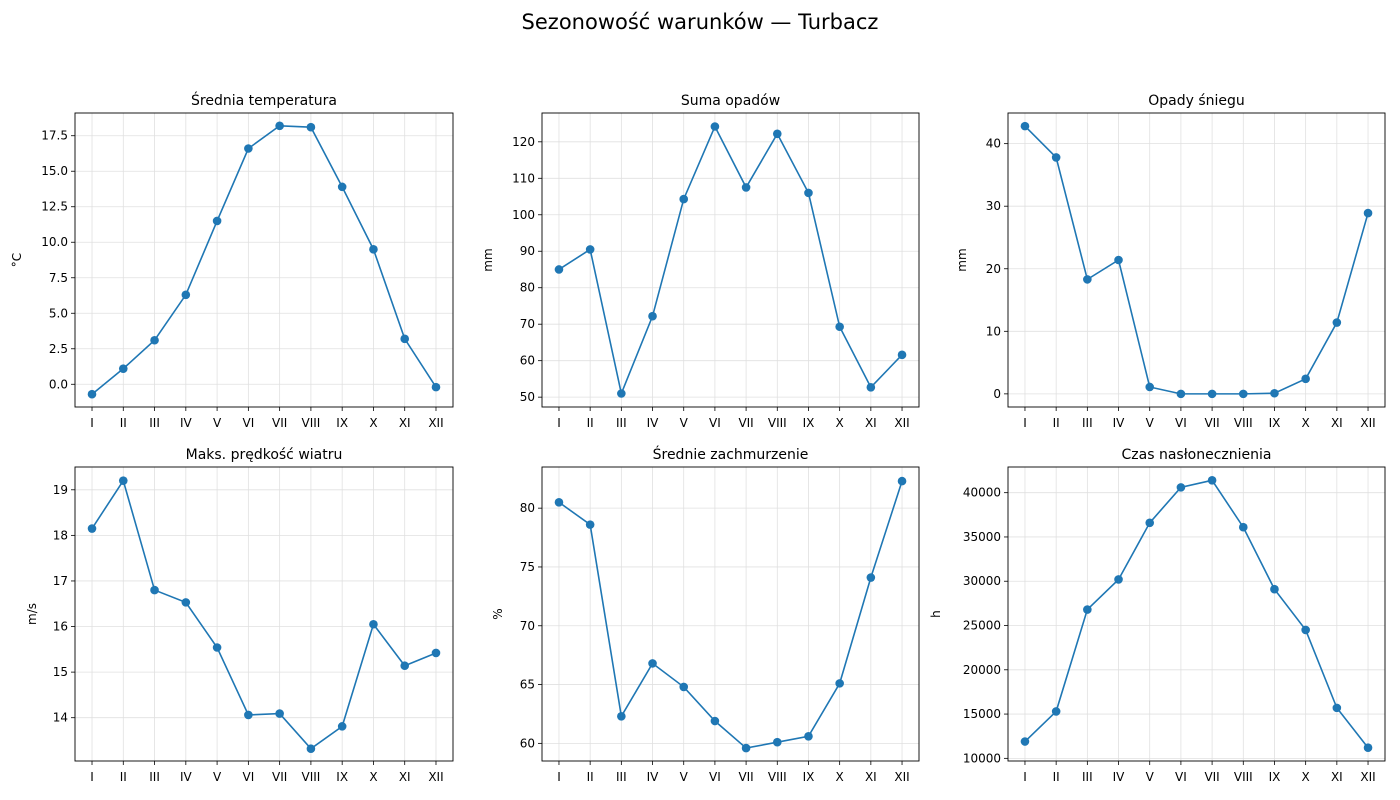  Describe the element at coordinates (58, 313) in the screenshot. I see `y-tick-label: 5.0` at that location.